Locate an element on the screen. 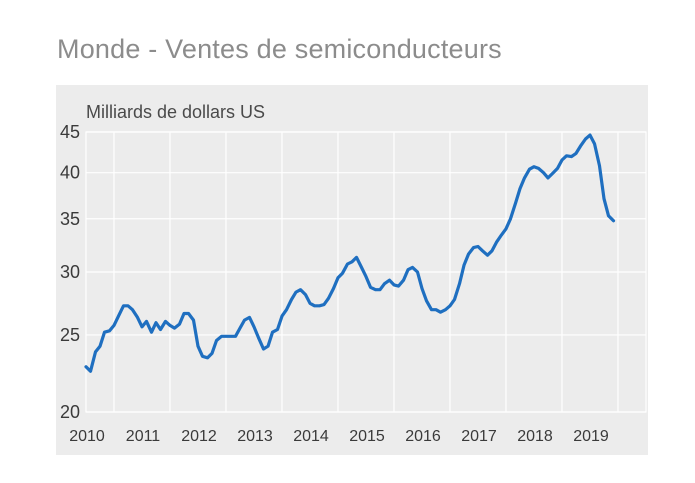 This screenshot has height=483, width=695. x-tick-label: 2010 is located at coordinates (87, 436).